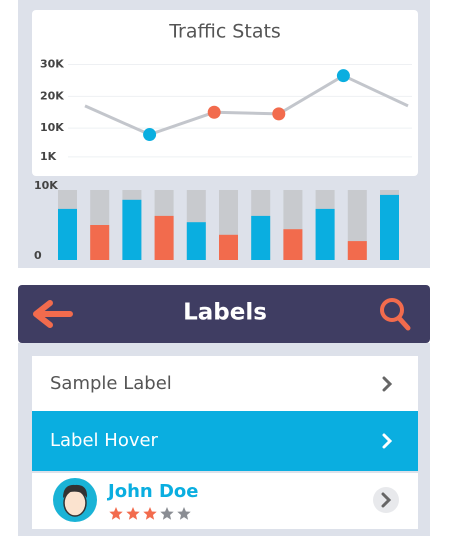  Describe the element at coordinates (392, 310) in the screenshot. I see `search-icon` at that location.